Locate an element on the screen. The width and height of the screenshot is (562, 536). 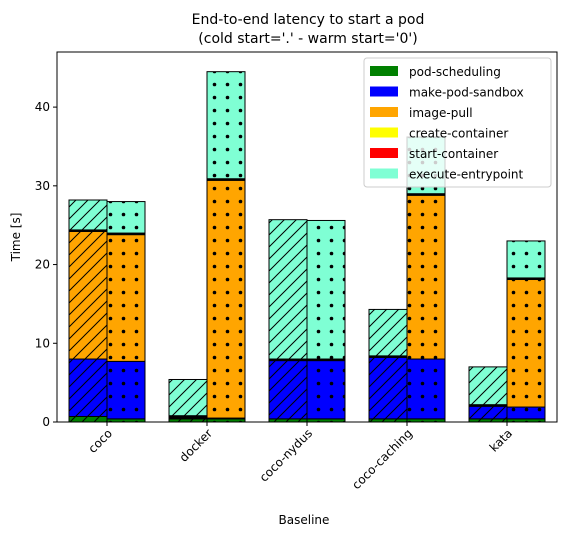
bar-hatch-docker-warm-execute-entrypoint is located at coordinates (188, 397).